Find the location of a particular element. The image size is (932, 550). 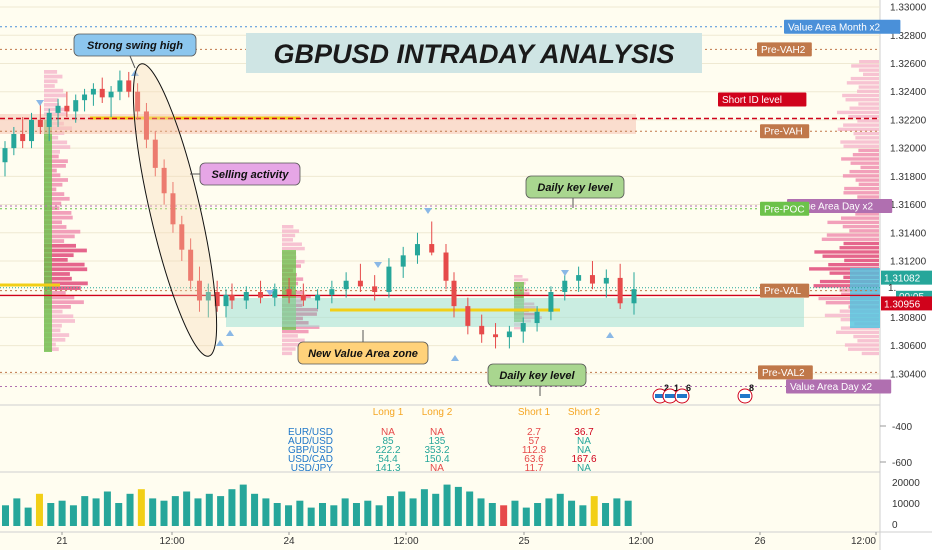

partial-tick-label: 1. is located at coordinates (892, 288).